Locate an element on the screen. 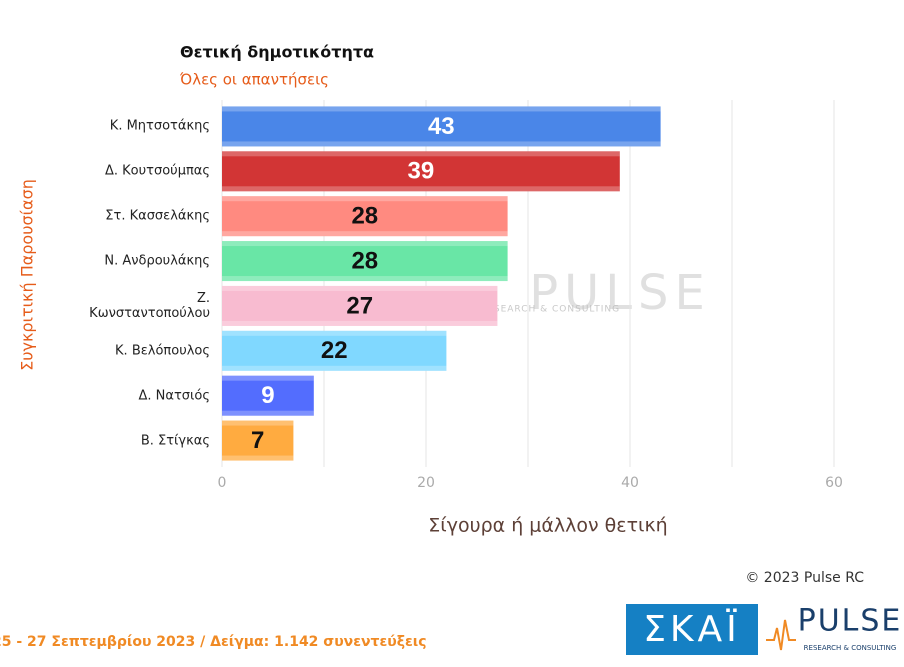  category-label: Κ. Μητσοτάκης is located at coordinates (159, 126).